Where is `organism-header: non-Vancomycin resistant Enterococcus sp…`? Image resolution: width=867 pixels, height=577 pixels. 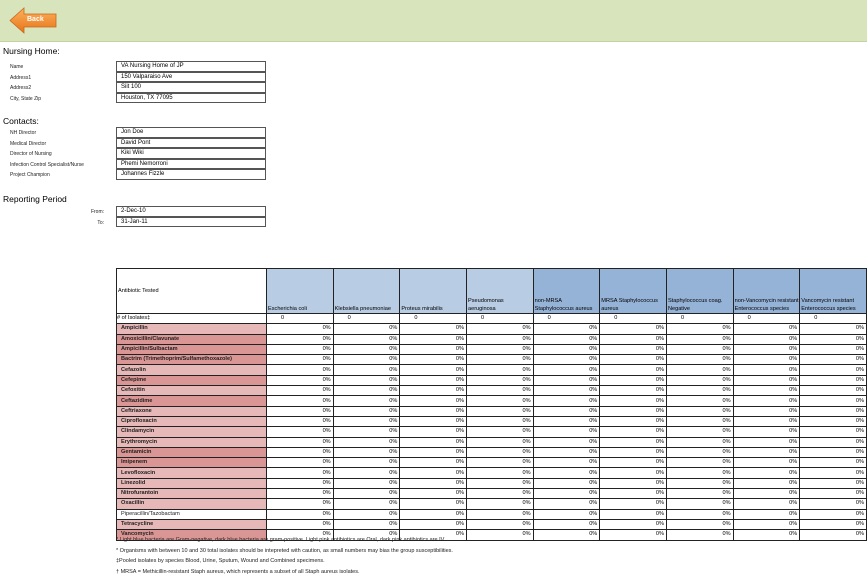
organism-header: non-Vancomycin resistant Enterococcus sp… is located at coordinates (766, 291).